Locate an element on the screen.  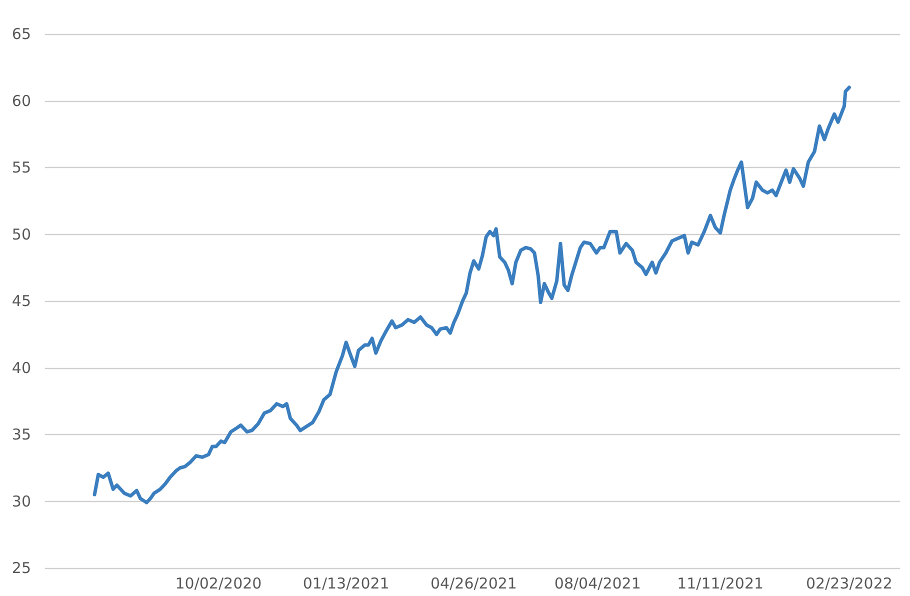
x-tick-label: 01/13/2021 is located at coordinates (346, 583).